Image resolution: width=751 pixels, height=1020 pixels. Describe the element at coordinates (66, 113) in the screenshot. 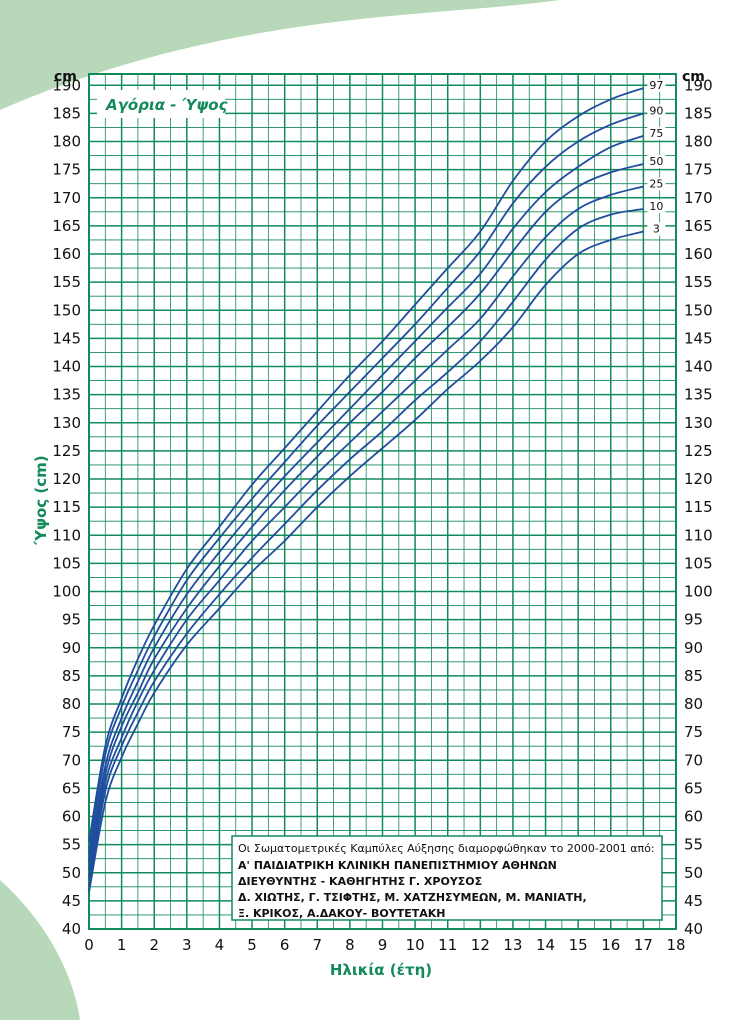

I see `y-tick-label-left: 185` at that location.